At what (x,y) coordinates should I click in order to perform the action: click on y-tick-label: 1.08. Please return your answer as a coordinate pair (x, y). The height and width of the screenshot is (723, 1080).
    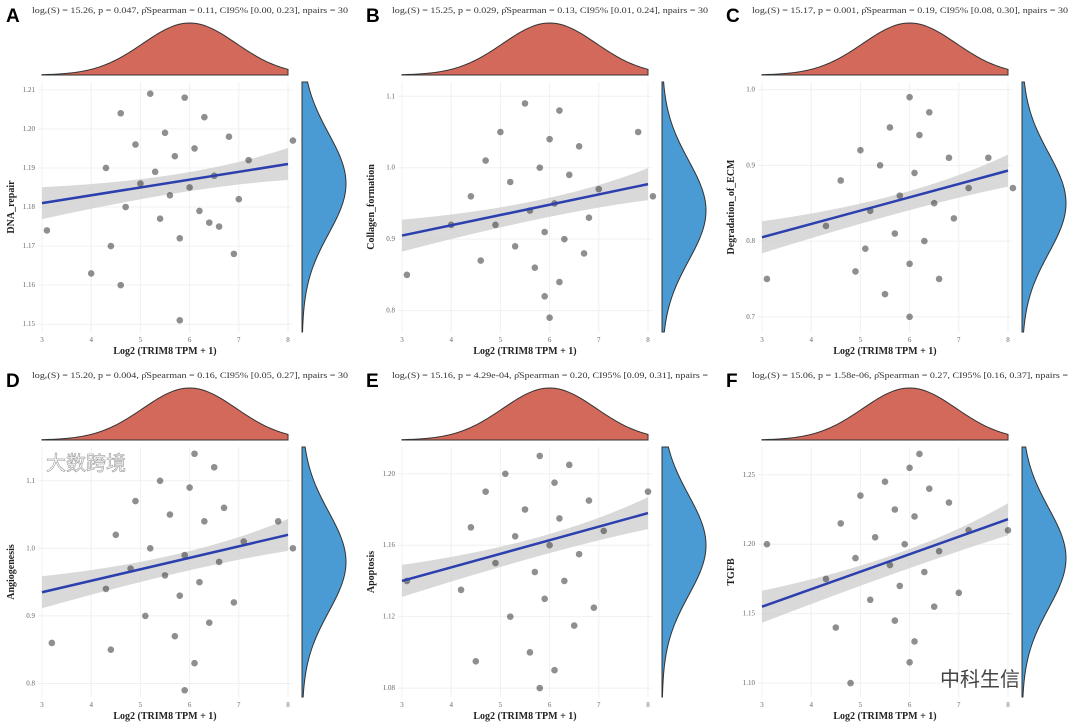
    Looking at the image, I should click on (389, 688).